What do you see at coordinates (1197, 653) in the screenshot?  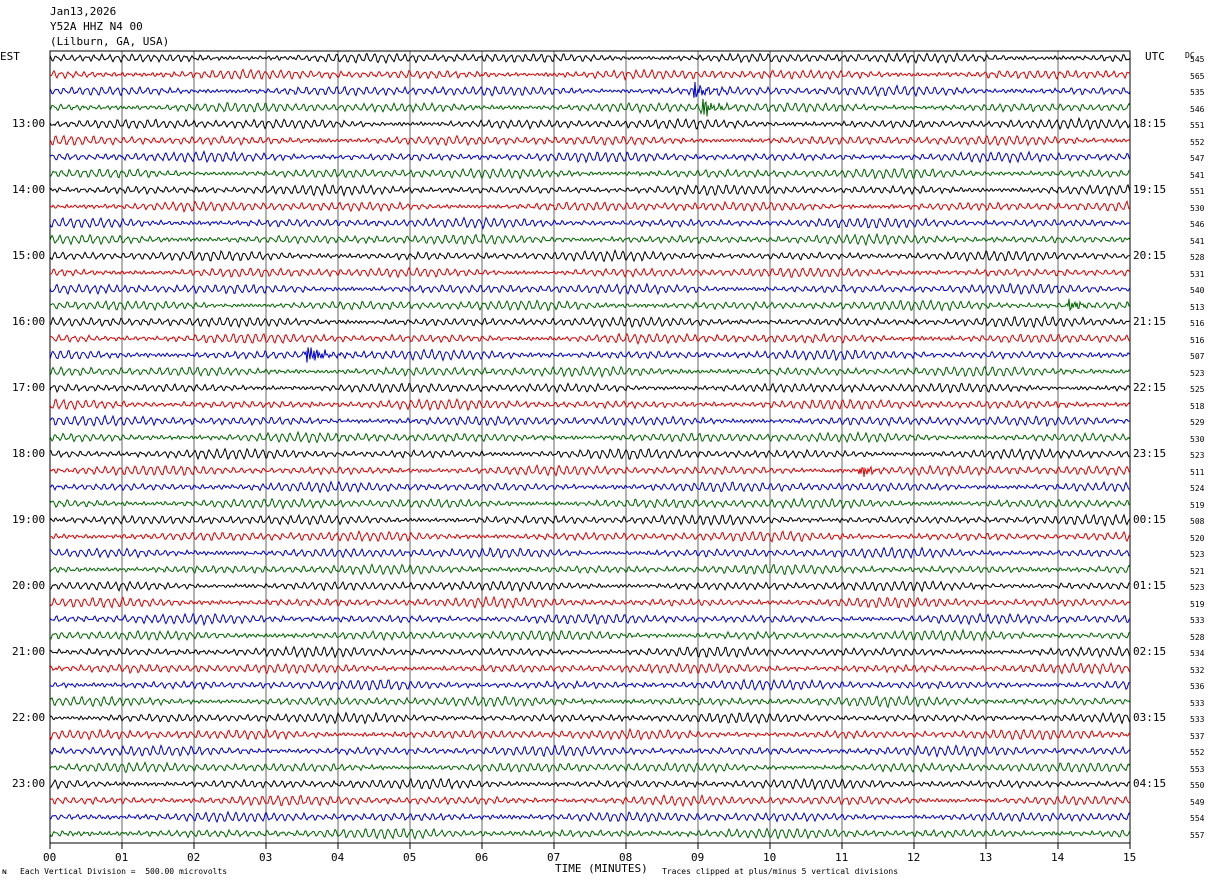 I see `dc-offset-label: 534` at bounding box center [1197, 653].